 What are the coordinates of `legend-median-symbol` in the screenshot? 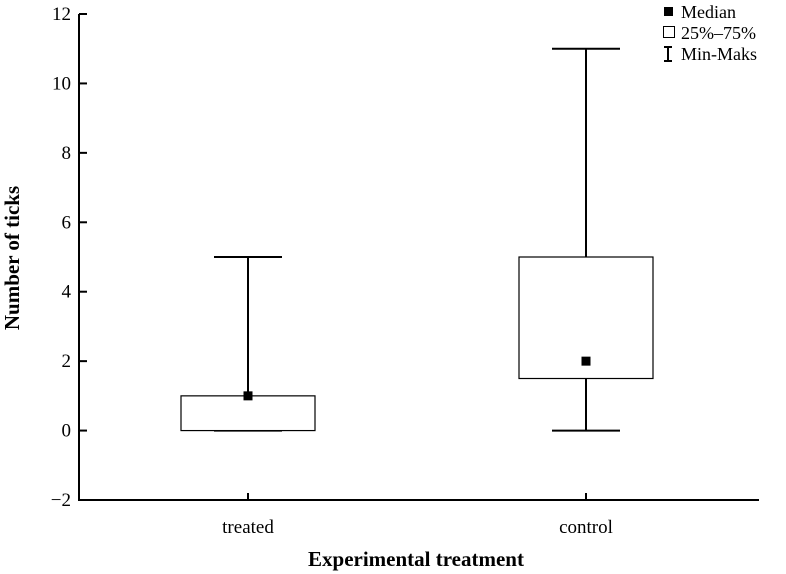 It's located at (668, 11).